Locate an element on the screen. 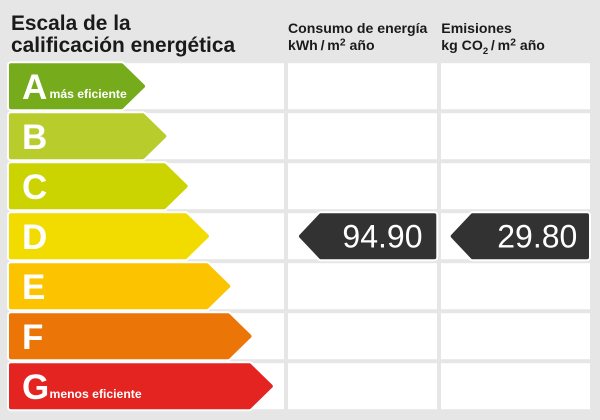 This screenshot has height=420, width=600. svg-text: C is located at coordinates (34, 187).